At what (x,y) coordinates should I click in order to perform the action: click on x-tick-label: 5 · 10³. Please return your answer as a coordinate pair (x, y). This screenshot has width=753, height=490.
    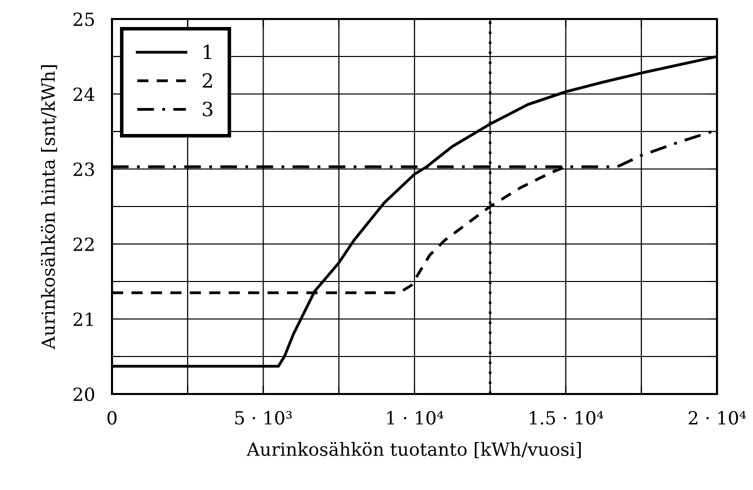
    Looking at the image, I should click on (263, 417).